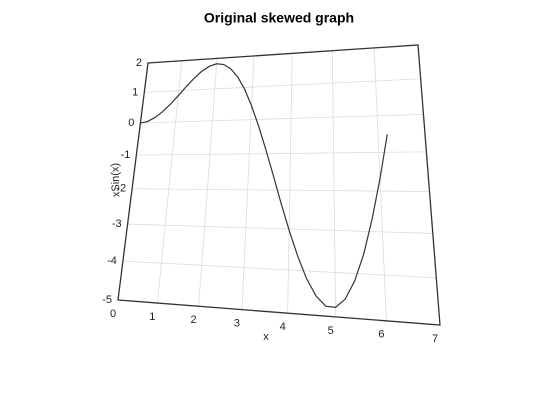 Image resolution: width=540 pixels, height=403 pixels. What do you see at coordinates (331, 331) in the screenshot?
I see `x-tick-label: 5` at bounding box center [331, 331].